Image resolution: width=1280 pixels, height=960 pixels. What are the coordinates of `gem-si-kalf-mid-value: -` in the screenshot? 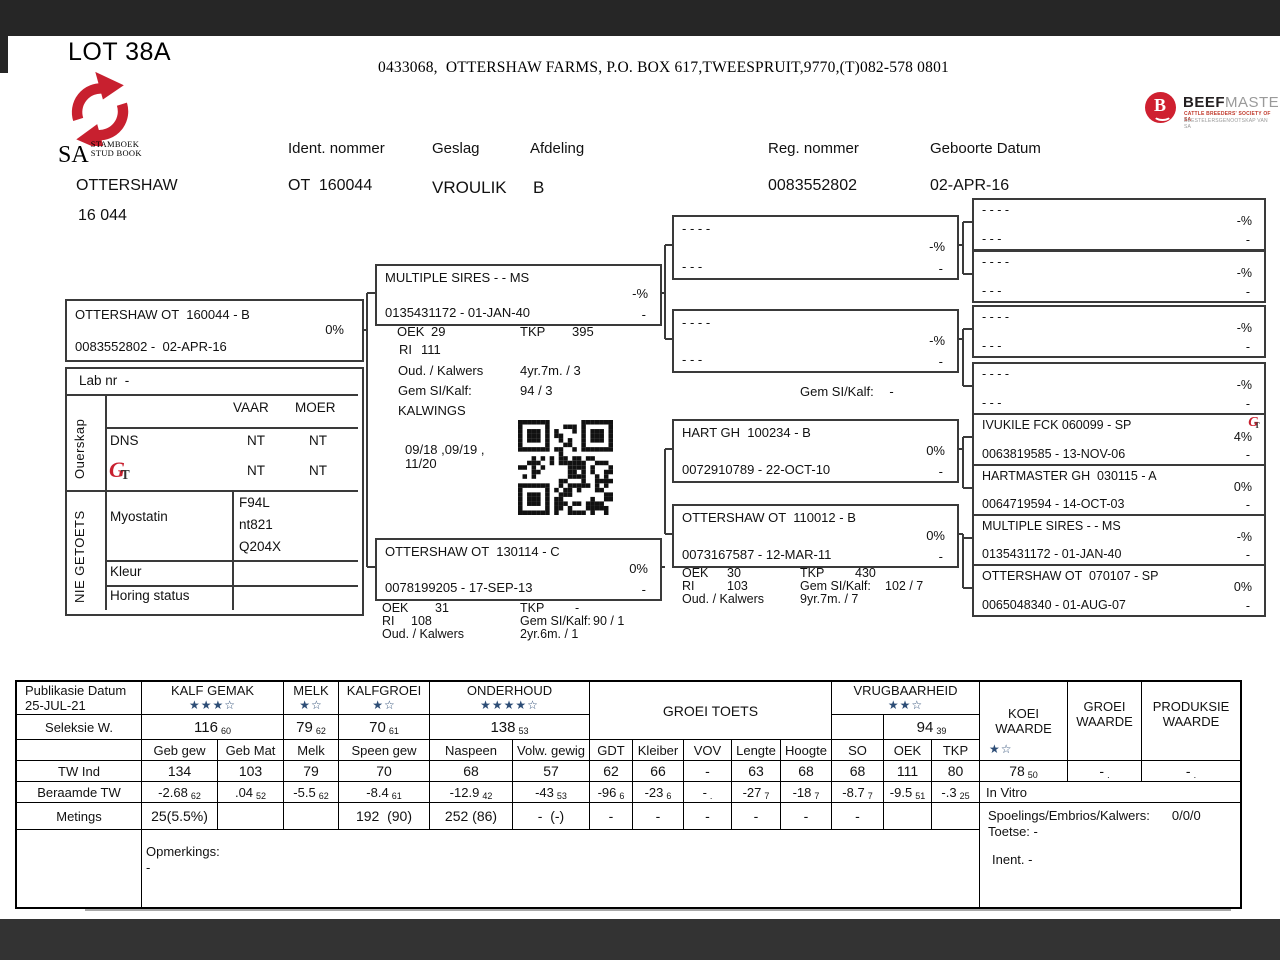 It's located at (891, 391).